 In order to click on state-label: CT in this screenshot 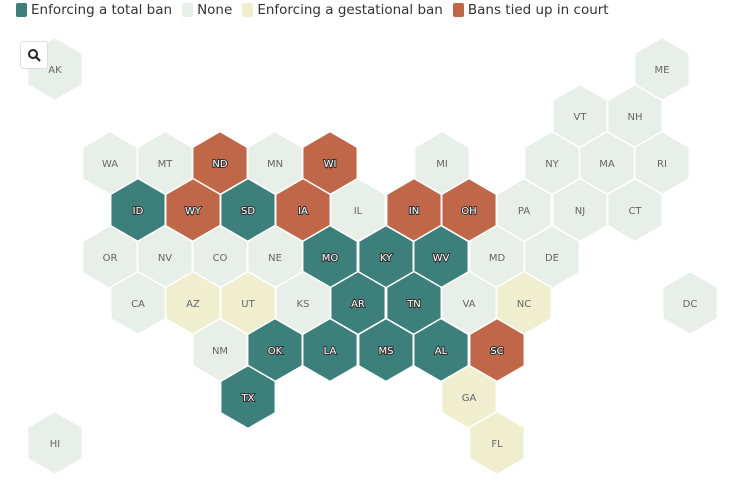, I will do `click(635, 211)`.